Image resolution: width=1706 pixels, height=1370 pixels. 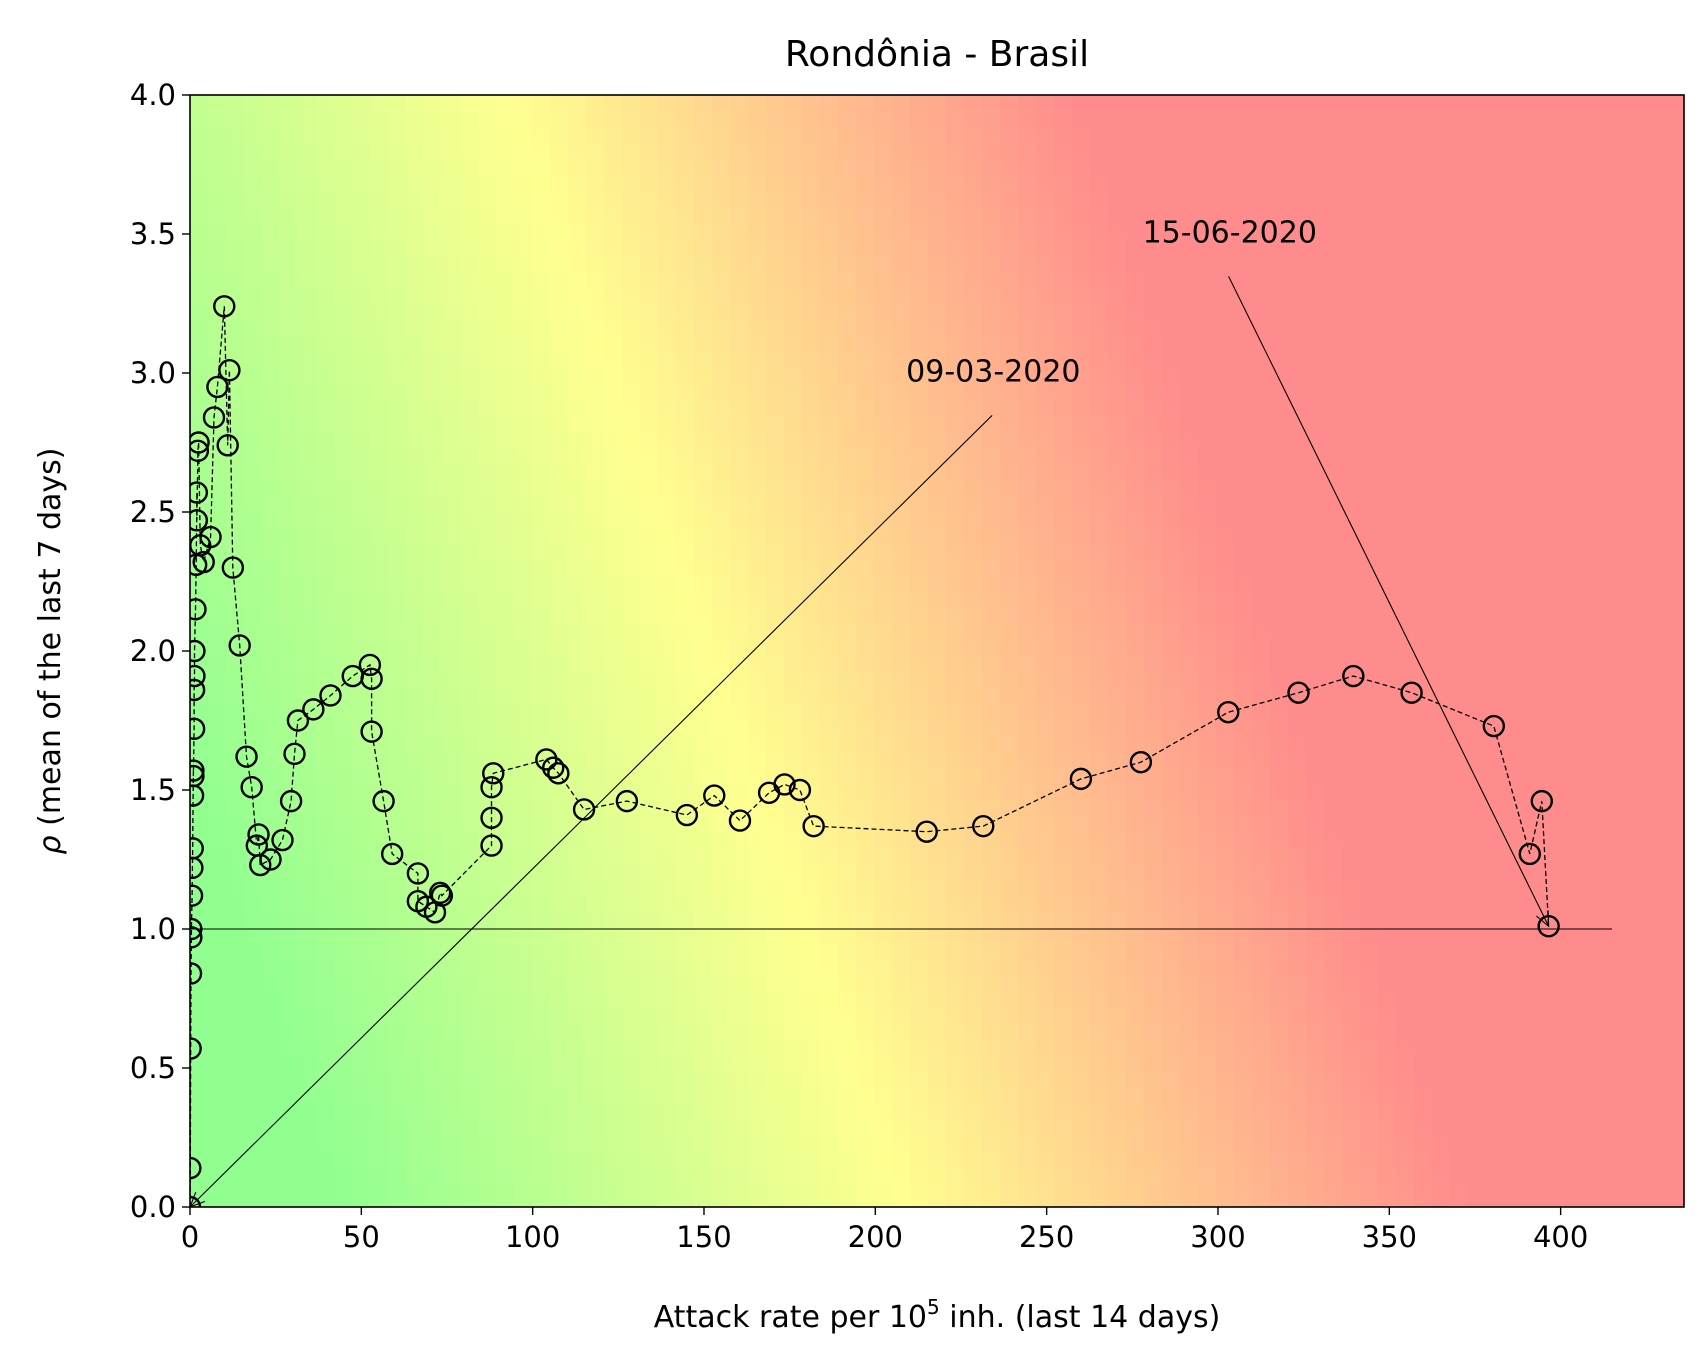 I want to click on x-tick-label: 300, so click(x=1217, y=1237).